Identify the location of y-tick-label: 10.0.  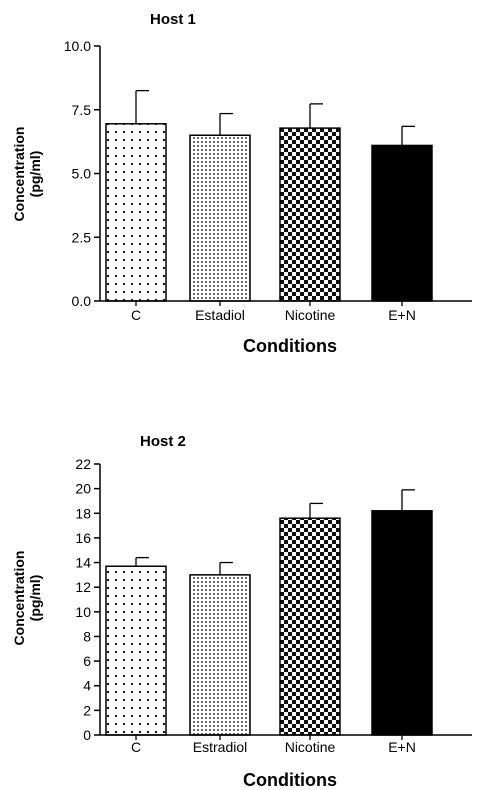
(77, 46).